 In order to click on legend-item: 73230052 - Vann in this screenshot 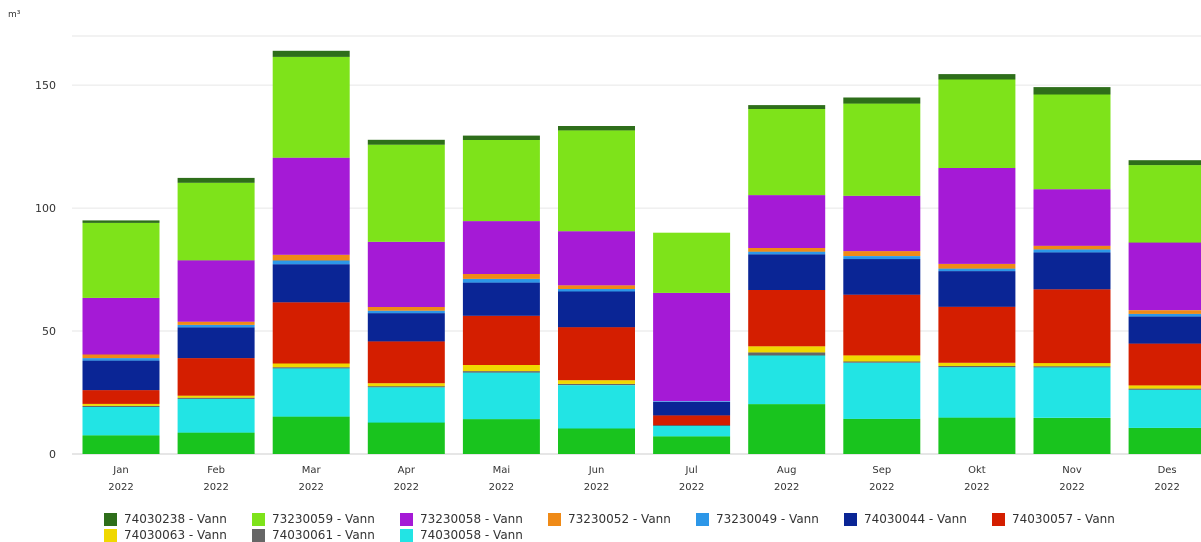, I will do `click(622, 519)`.